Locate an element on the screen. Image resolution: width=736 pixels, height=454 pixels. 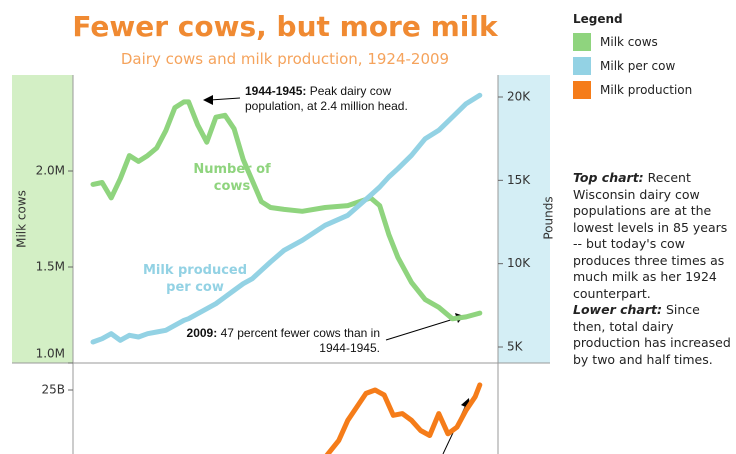
y2-tick-label: 5K is located at coordinates (515, 347).